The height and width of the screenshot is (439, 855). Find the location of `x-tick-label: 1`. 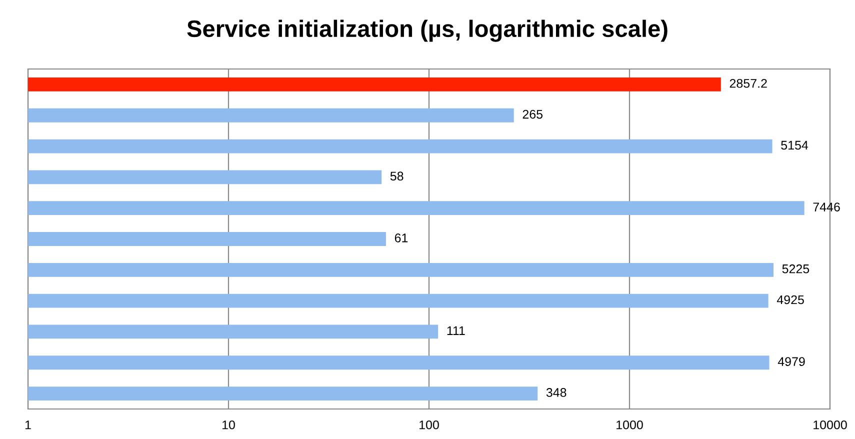

x-tick-label: 1 is located at coordinates (28, 425).